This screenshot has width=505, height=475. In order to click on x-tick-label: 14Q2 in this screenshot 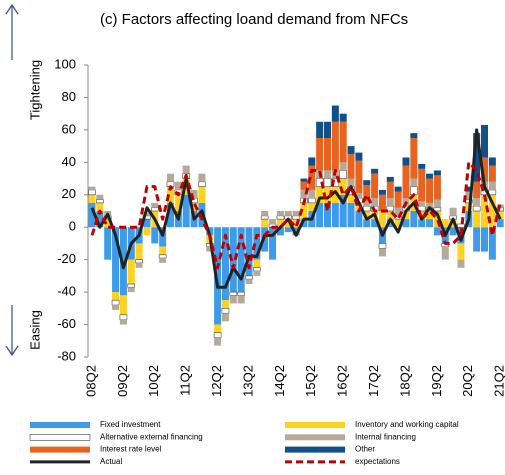, I will do `click(279, 381)`.